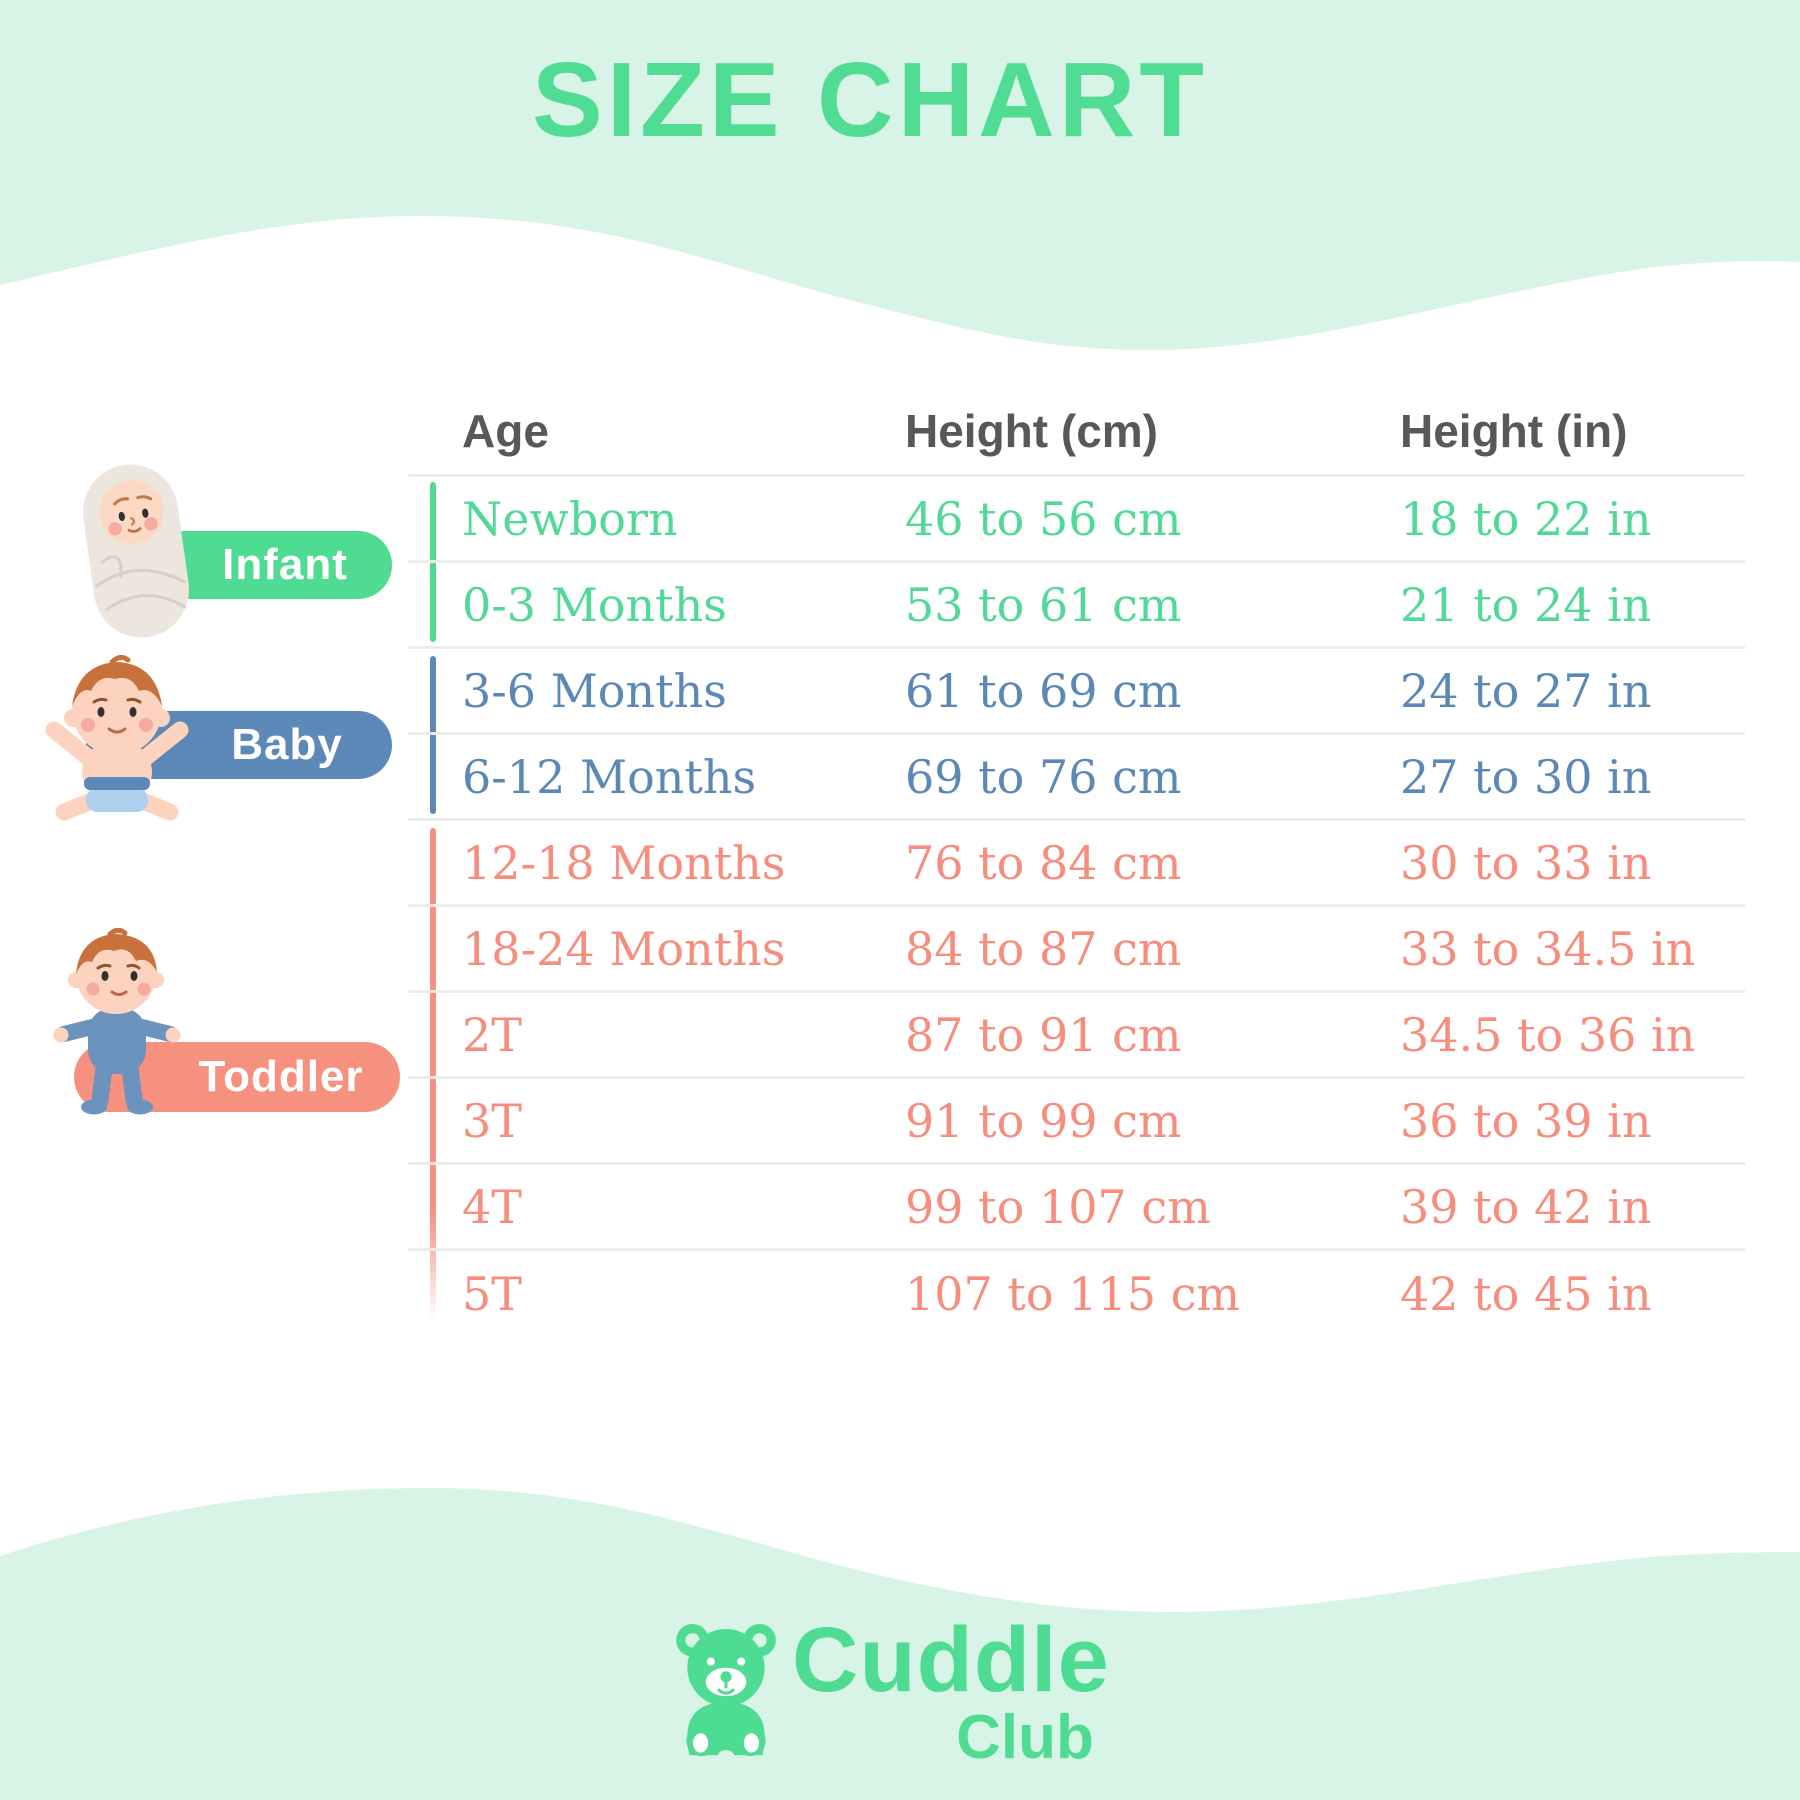 The image size is (1800, 1800). Describe the element at coordinates (1548, 948) in the screenshot. I see `cell-height-in: 33 to 34.5 in` at that location.